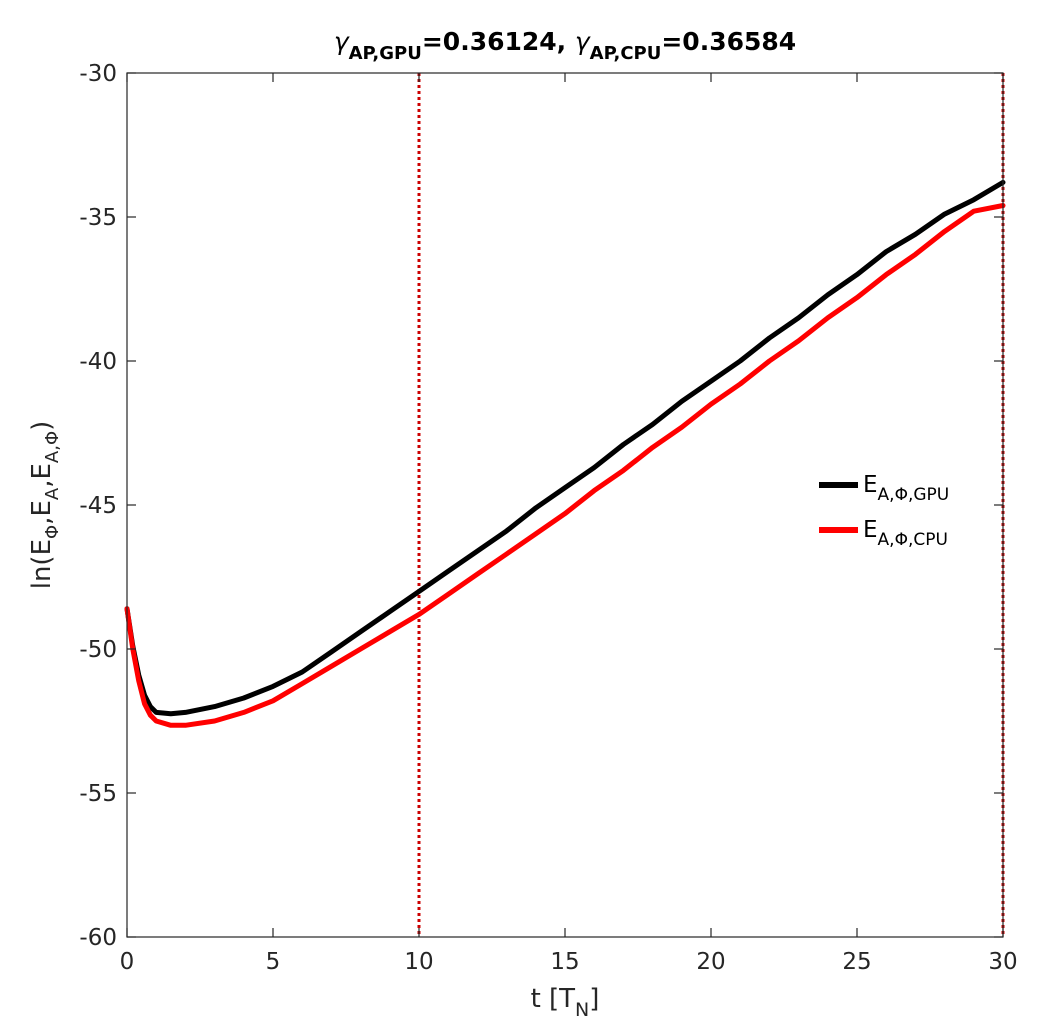 The image size is (1059, 1036). Describe the element at coordinates (42, 564) in the screenshot. I see `y-axis-label-part-1: ln(E` at that location.